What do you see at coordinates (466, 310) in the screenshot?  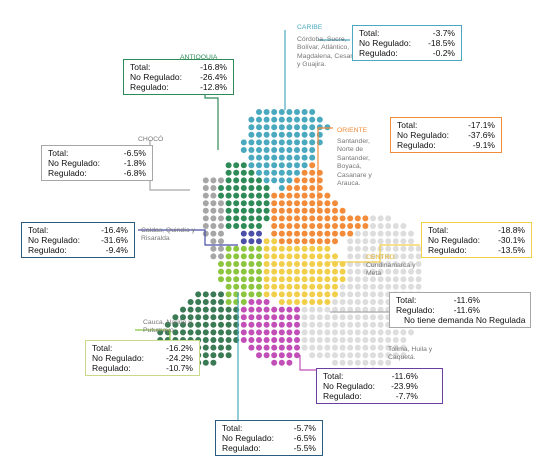 I see `regulado-value: -11.6%` at bounding box center [466, 310].